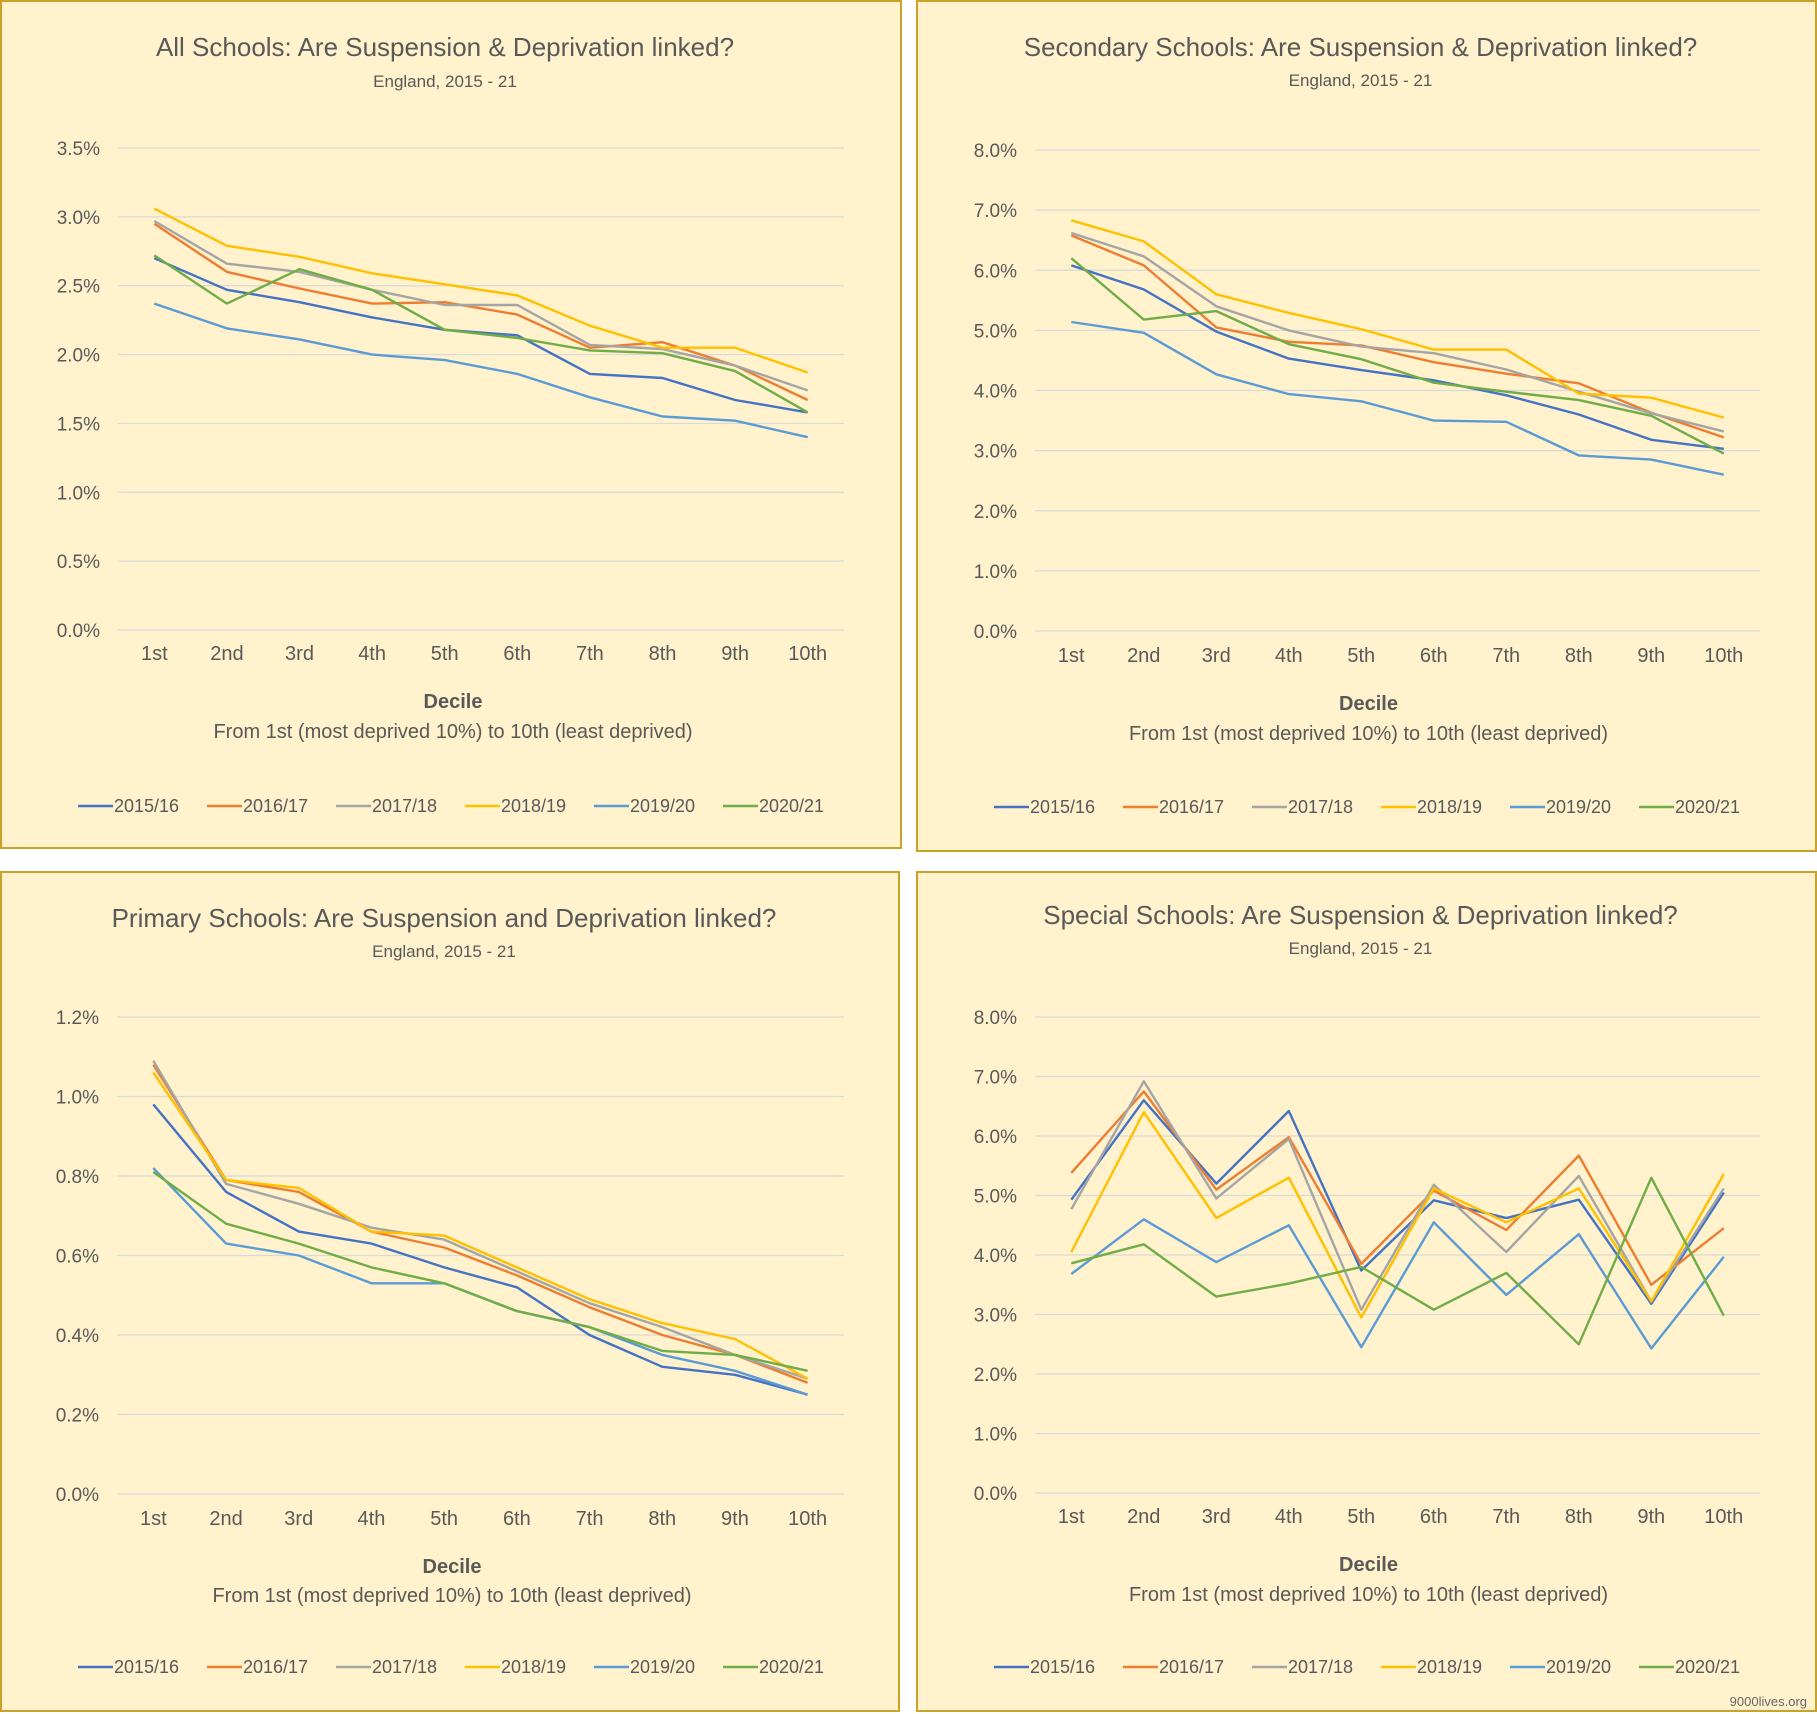  What do you see at coordinates (77, 1177) in the screenshot?
I see `y-tick-label: 0.8%` at bounding box center [77, 1177].